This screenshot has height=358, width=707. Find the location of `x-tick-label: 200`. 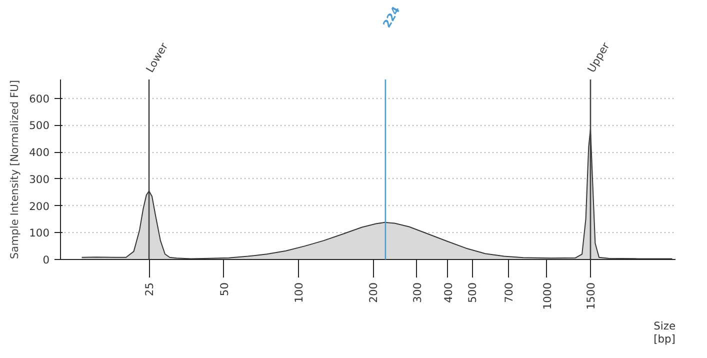

x-tick-label: 200 is located at coordinates (373, 292).